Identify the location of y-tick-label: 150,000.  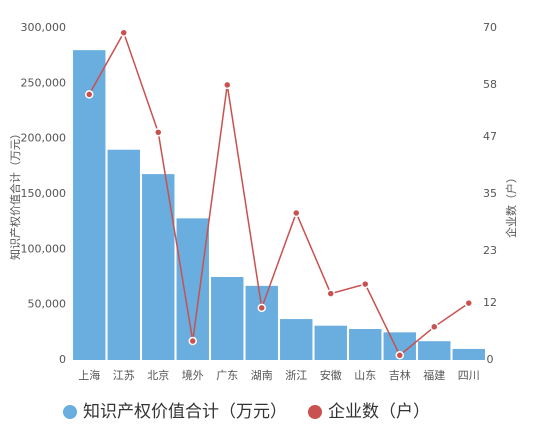
(44, 193).